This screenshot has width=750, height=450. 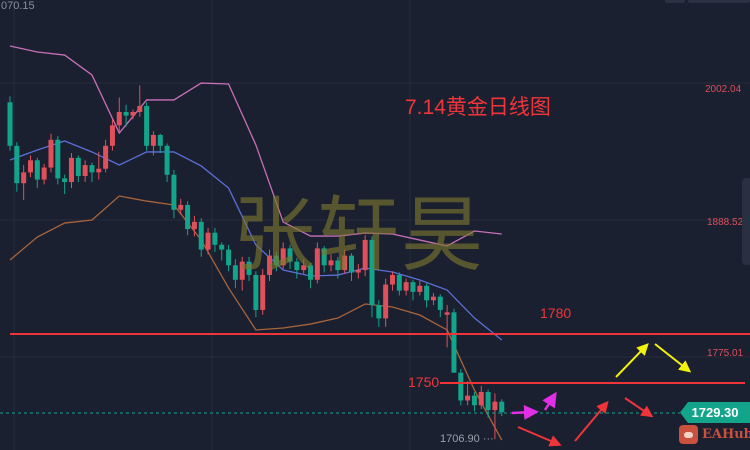 What do you see at coordinates (746, 221) in the screenshot?
I see `price-scale-handle` at bounding box center [746, 221].